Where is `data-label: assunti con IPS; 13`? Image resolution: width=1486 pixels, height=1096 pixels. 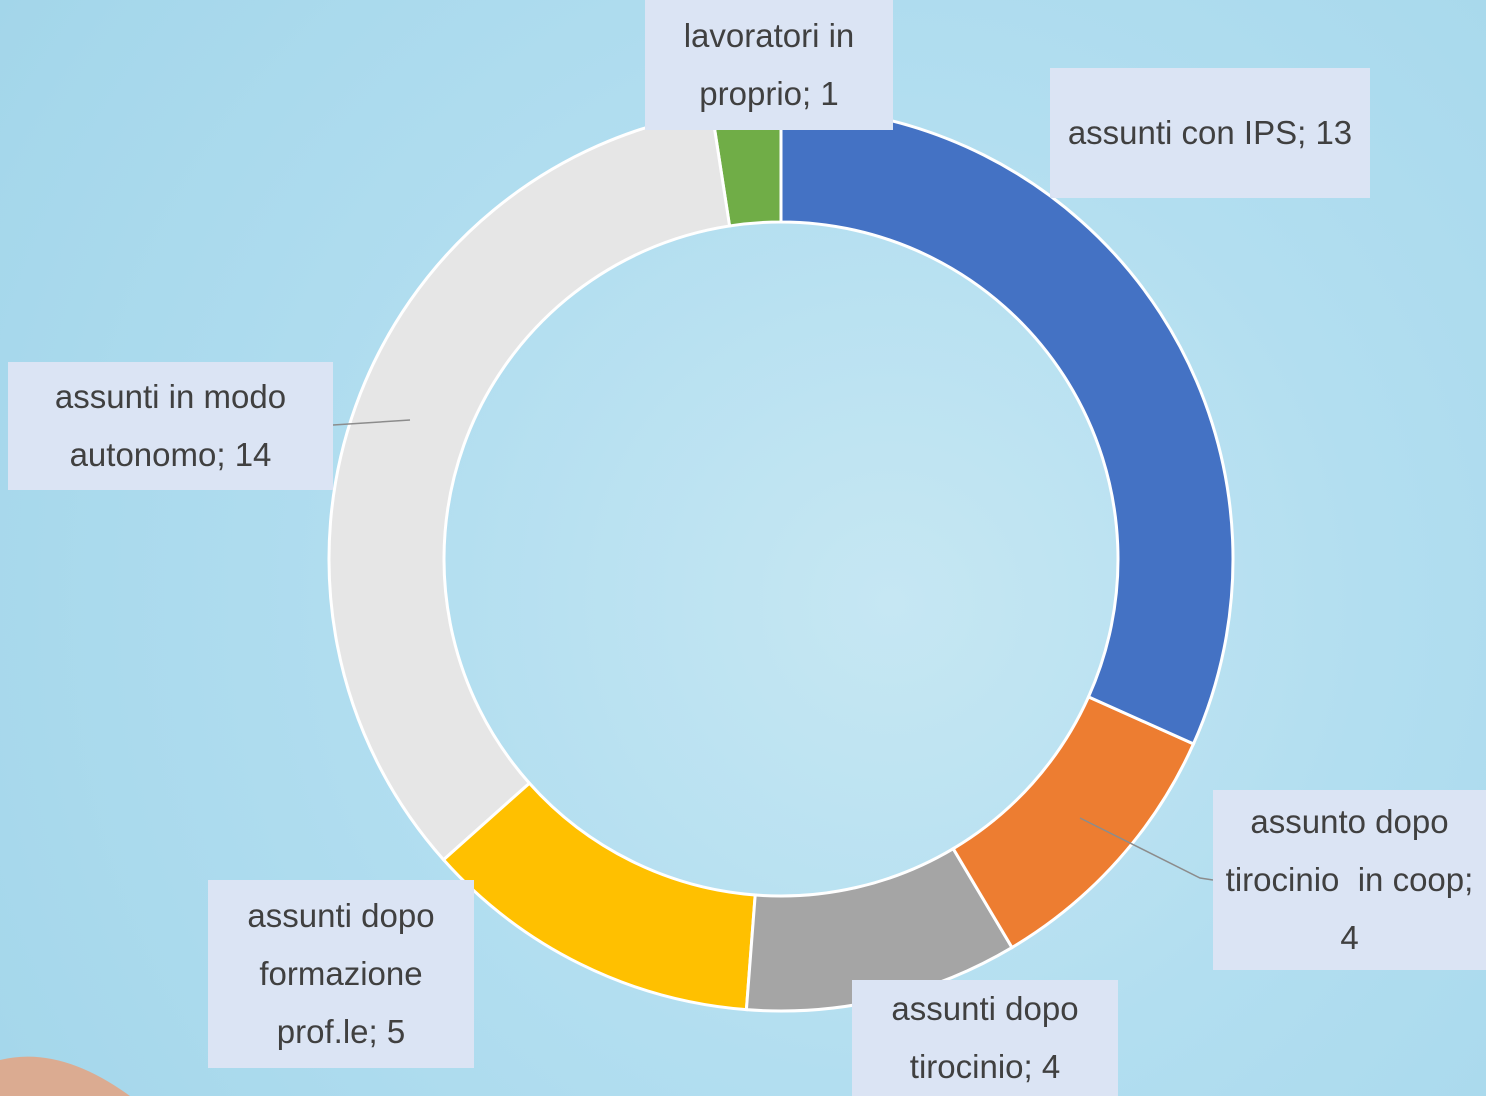 data-label: assunti con IPS; 13 is located at coordinates (1210, 133).